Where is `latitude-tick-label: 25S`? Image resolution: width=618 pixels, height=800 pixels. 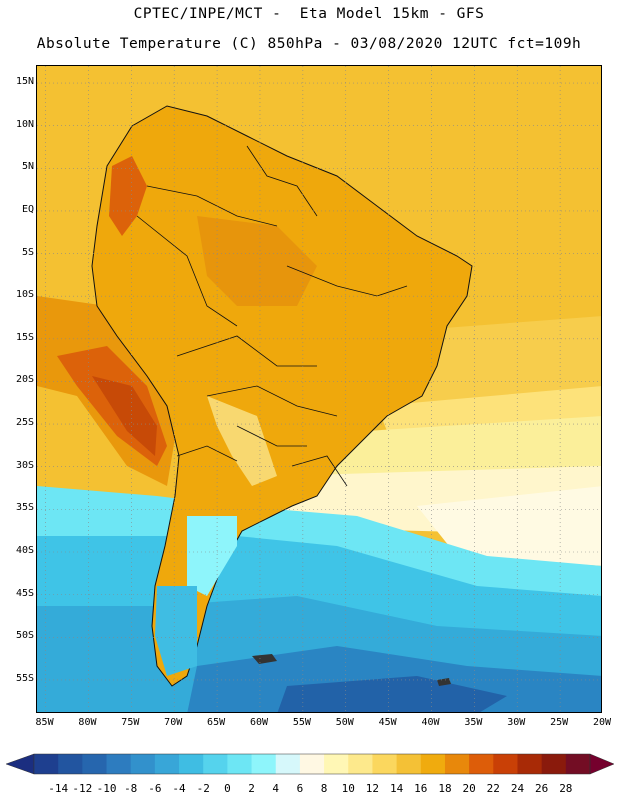
latitude-tick-label: 25S is located at coordinates (24, 423).